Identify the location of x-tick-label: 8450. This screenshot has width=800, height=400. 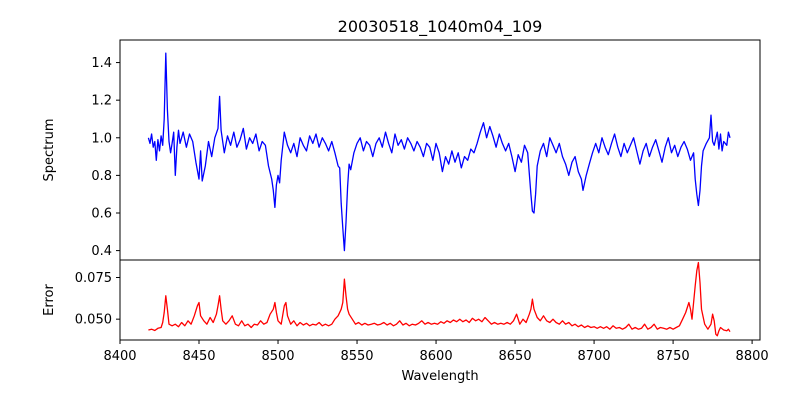
(198, 356).